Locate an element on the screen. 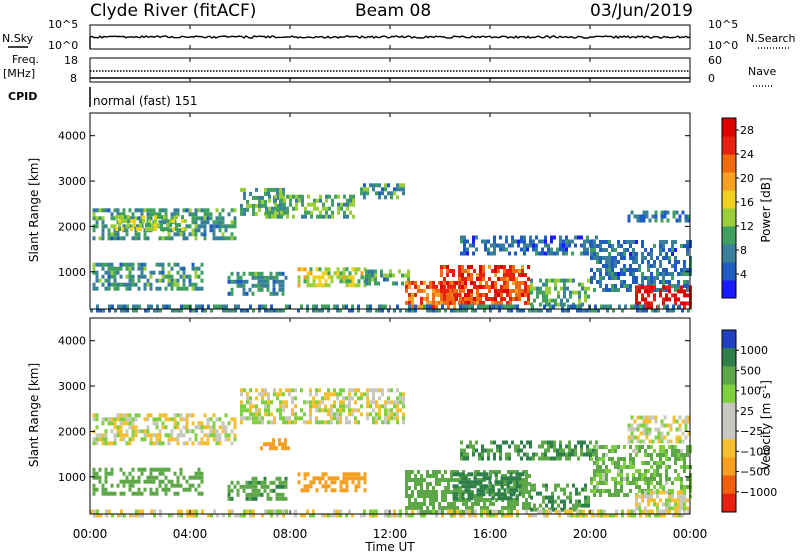  colorbar-tick-label: −25 is located at coordinates (751, 431).